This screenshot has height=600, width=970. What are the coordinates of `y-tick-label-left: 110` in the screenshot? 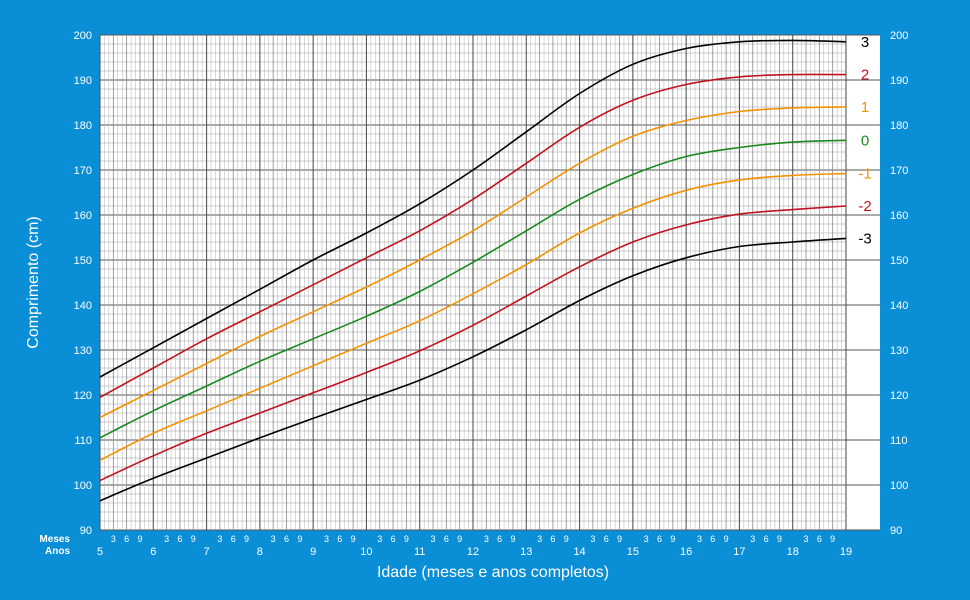 It's located at (83, 441).